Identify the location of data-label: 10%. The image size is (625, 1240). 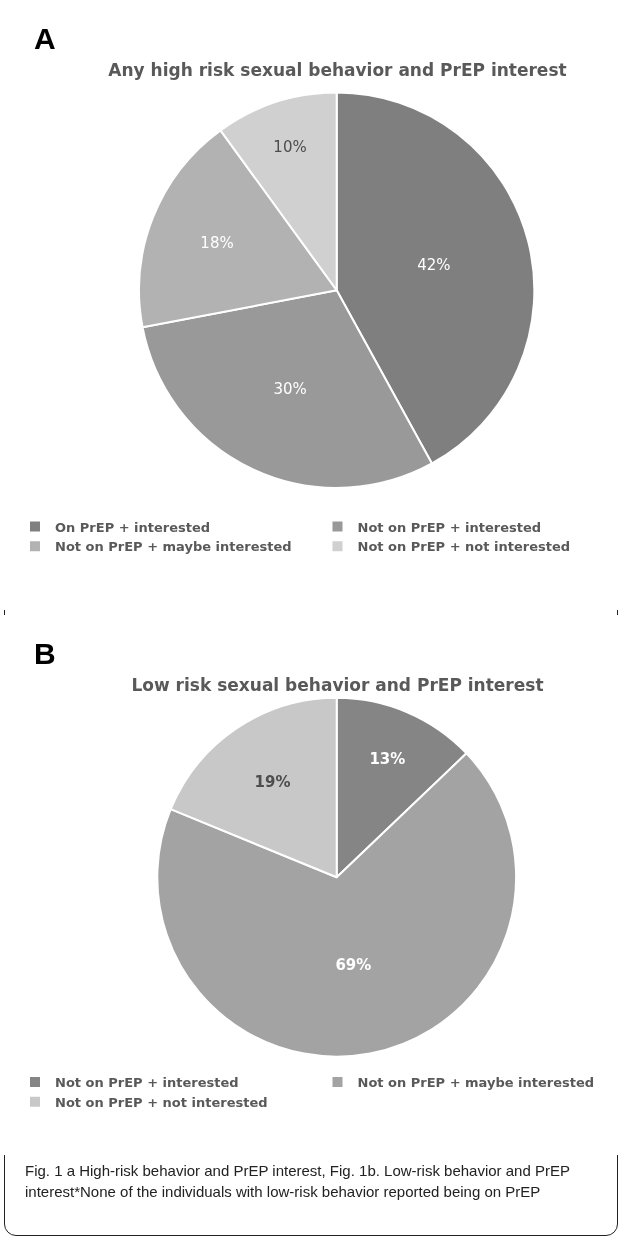
(290, 146).